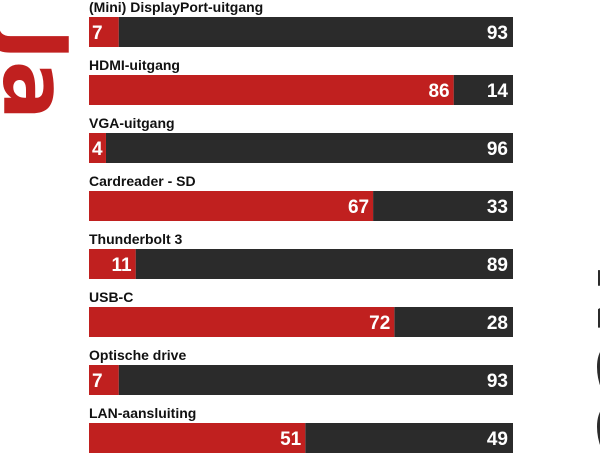 The image size is (600, 456). What do you see at coordinates (122, 265) in the screenshot?
I see `data-label-ja: 11` at bounding box center [122, 265].